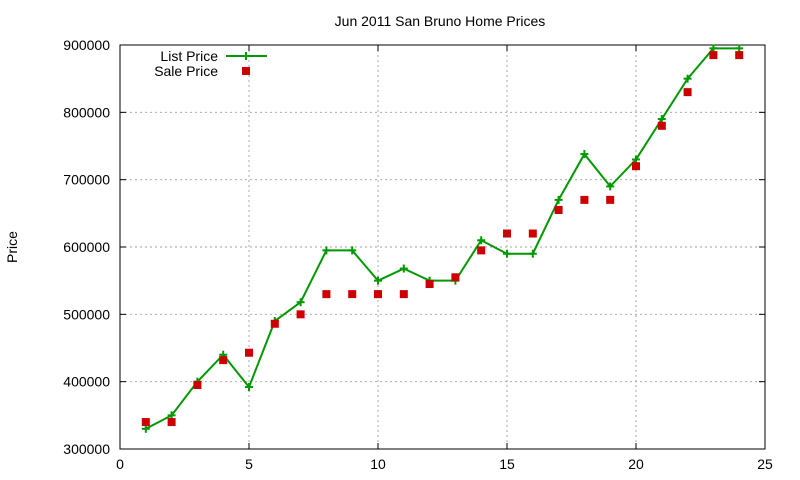 Image resolution: width=800 pixels, height=480 pixels. Describe the element at coordinates (12, 247) in the screenshot. I see `y-axis-label: Price` at that location.